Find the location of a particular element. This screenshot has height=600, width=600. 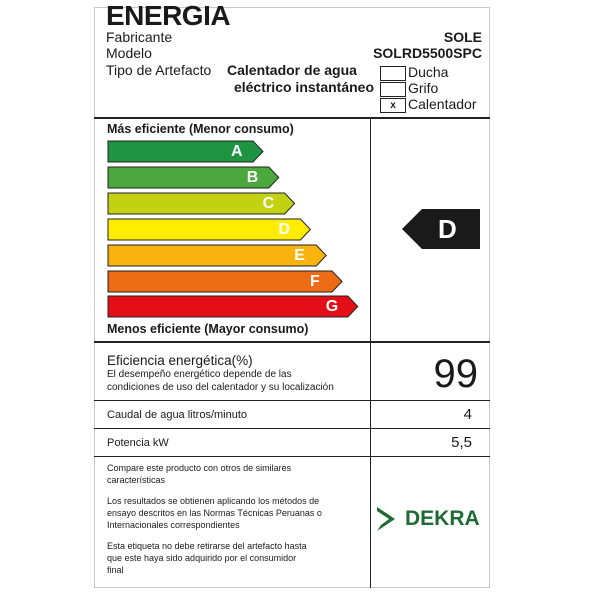

dekra-logo: DEKRA is located at coordinates (430, 520).